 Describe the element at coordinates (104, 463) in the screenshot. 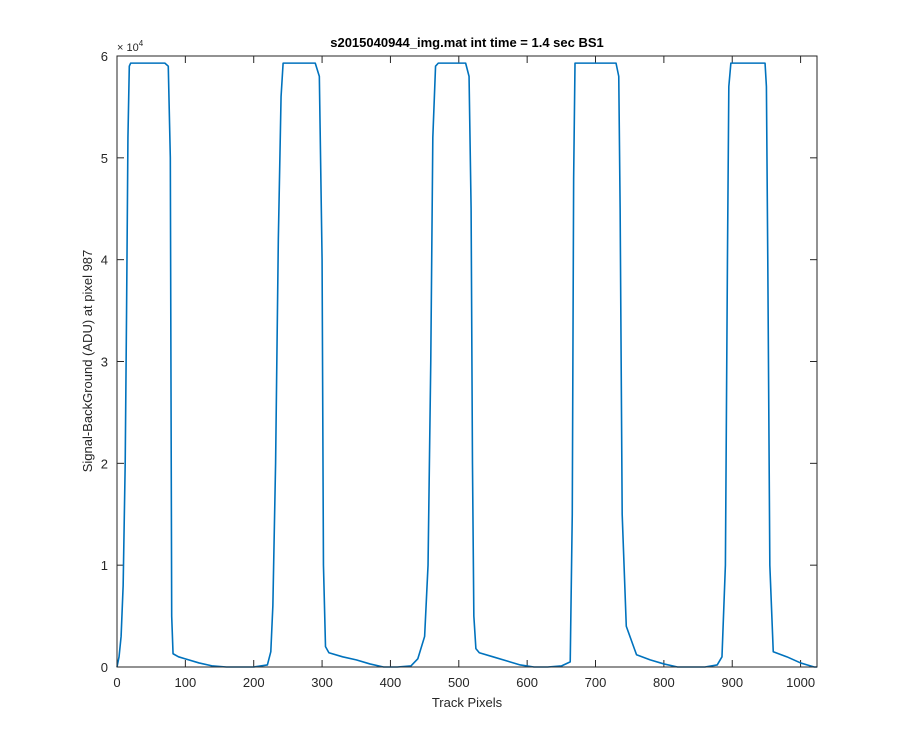

I see `y-tick-label: 2` at that location.